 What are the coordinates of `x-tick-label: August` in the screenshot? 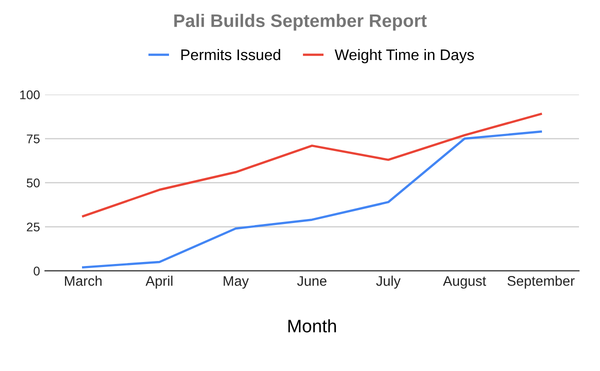 It's located at (464, 282).